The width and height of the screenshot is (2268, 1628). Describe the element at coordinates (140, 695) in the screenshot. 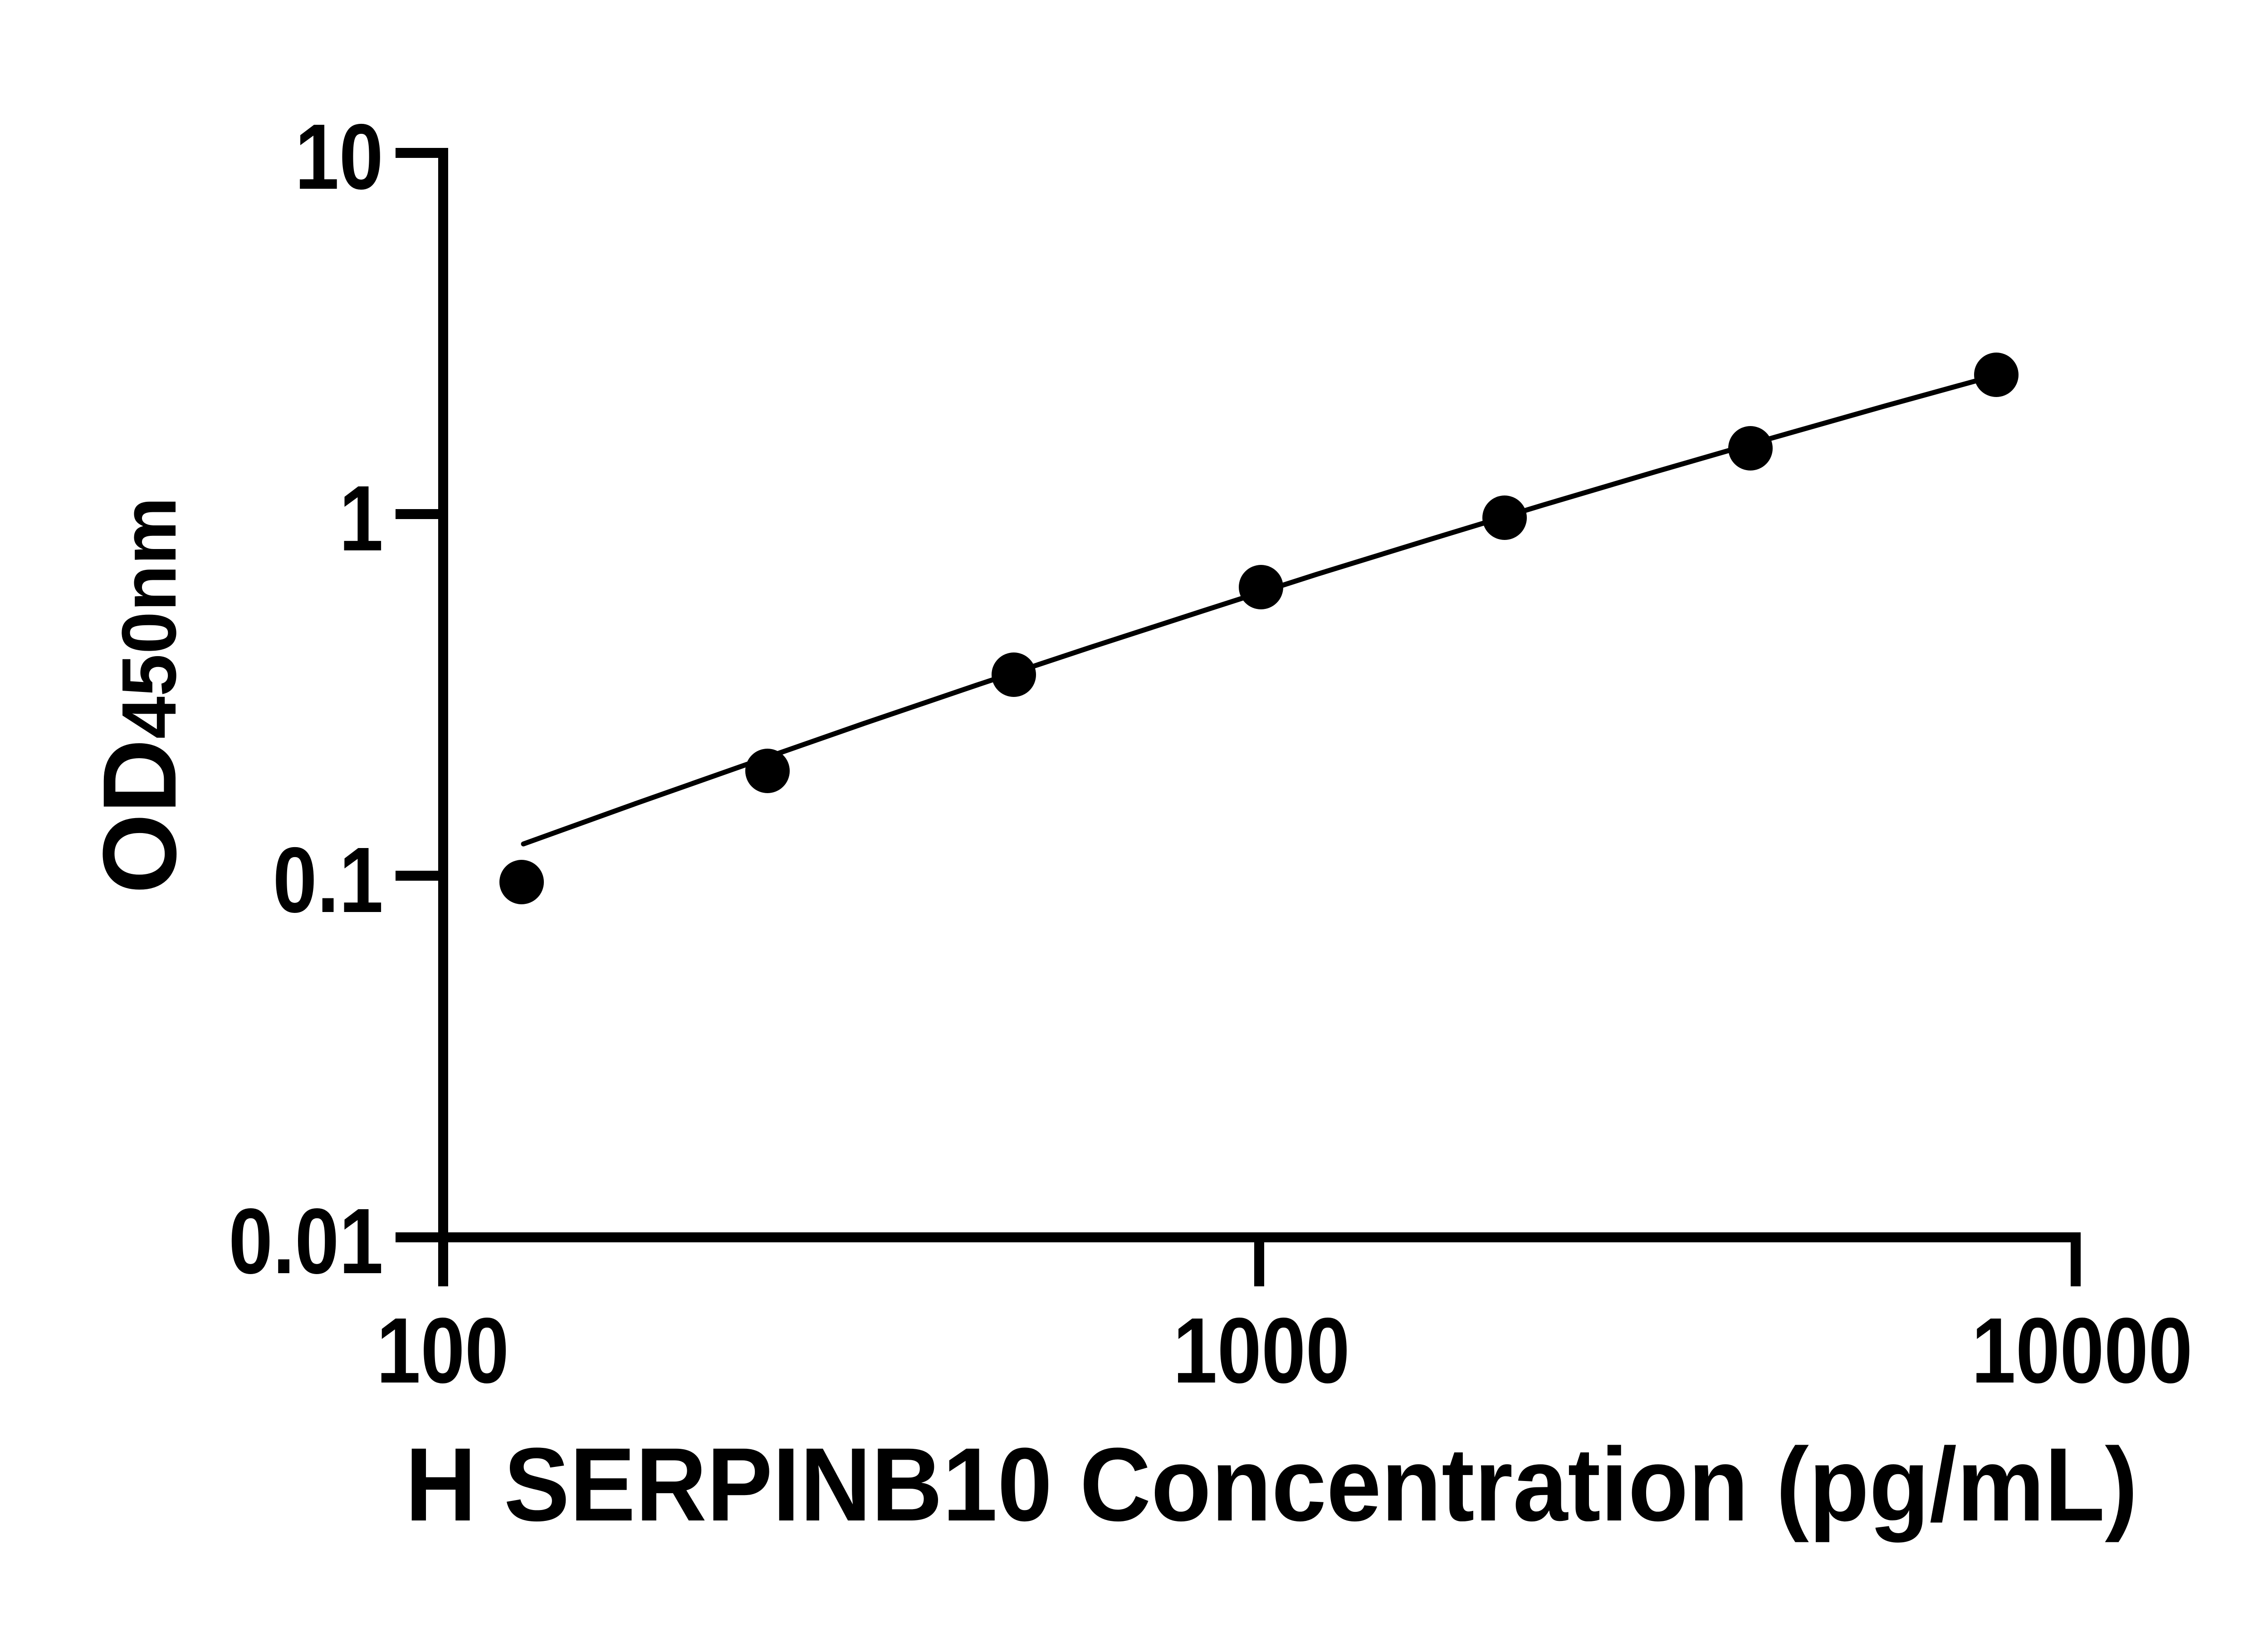

I see `svg-text: OD450nm` at that location.